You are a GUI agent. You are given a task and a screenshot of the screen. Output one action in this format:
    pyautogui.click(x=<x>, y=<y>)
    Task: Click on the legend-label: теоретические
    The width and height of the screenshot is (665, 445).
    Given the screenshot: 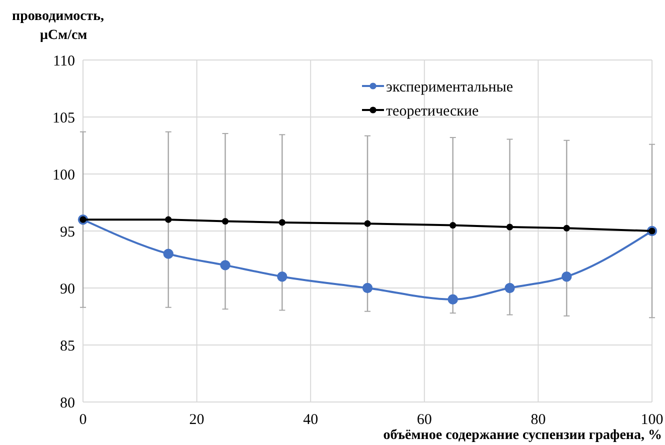 What is the action you would take?
    pyautogui.click(x=432, y=111)
    